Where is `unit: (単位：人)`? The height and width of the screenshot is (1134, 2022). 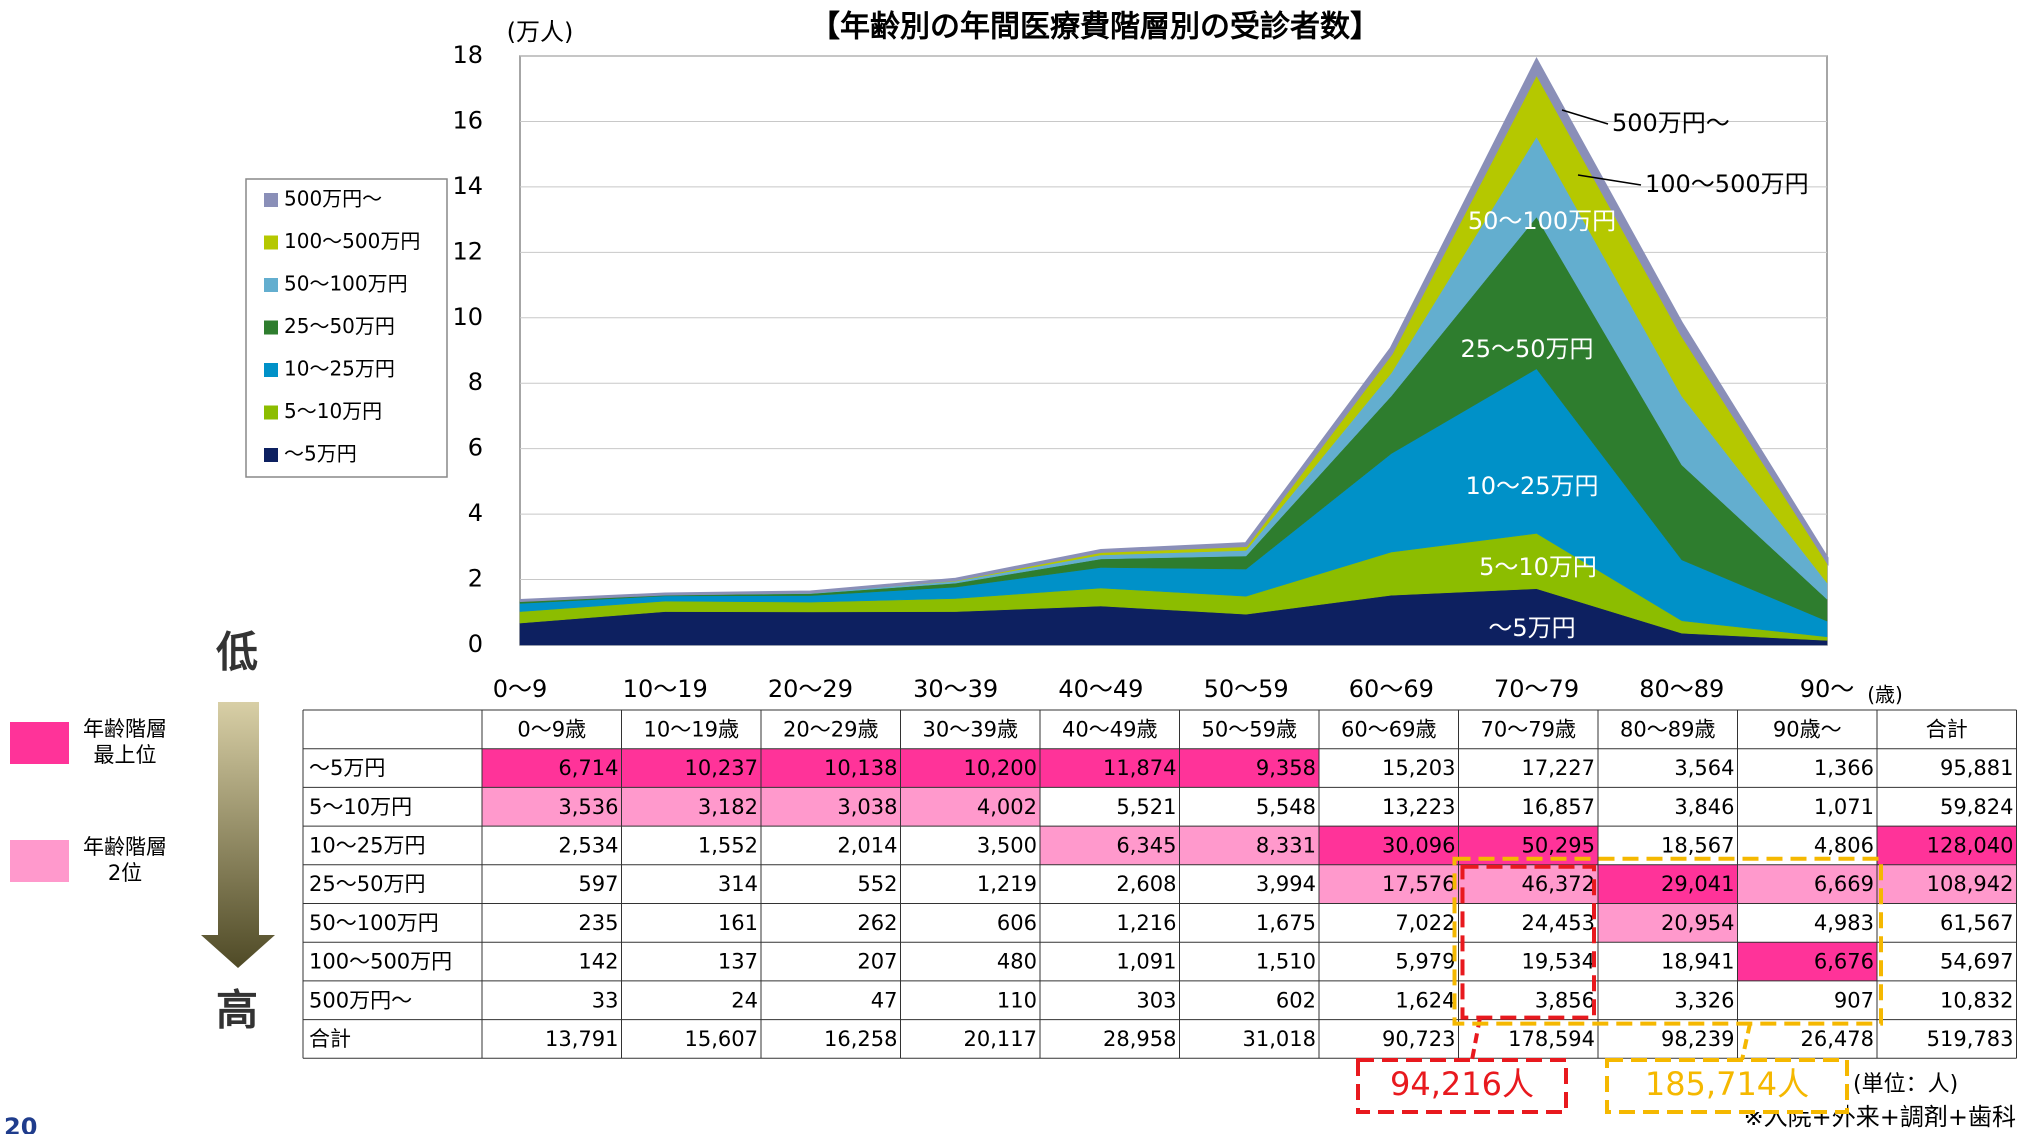 unit: (単位：人) is located at coordinates (1905, 1084).